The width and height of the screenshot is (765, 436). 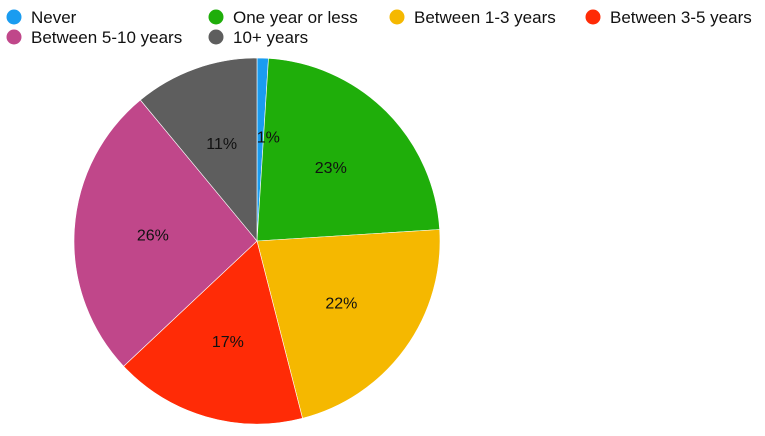 I want to click on legend-item-10plus-years: 10+ years, so click(x=258, y=37).